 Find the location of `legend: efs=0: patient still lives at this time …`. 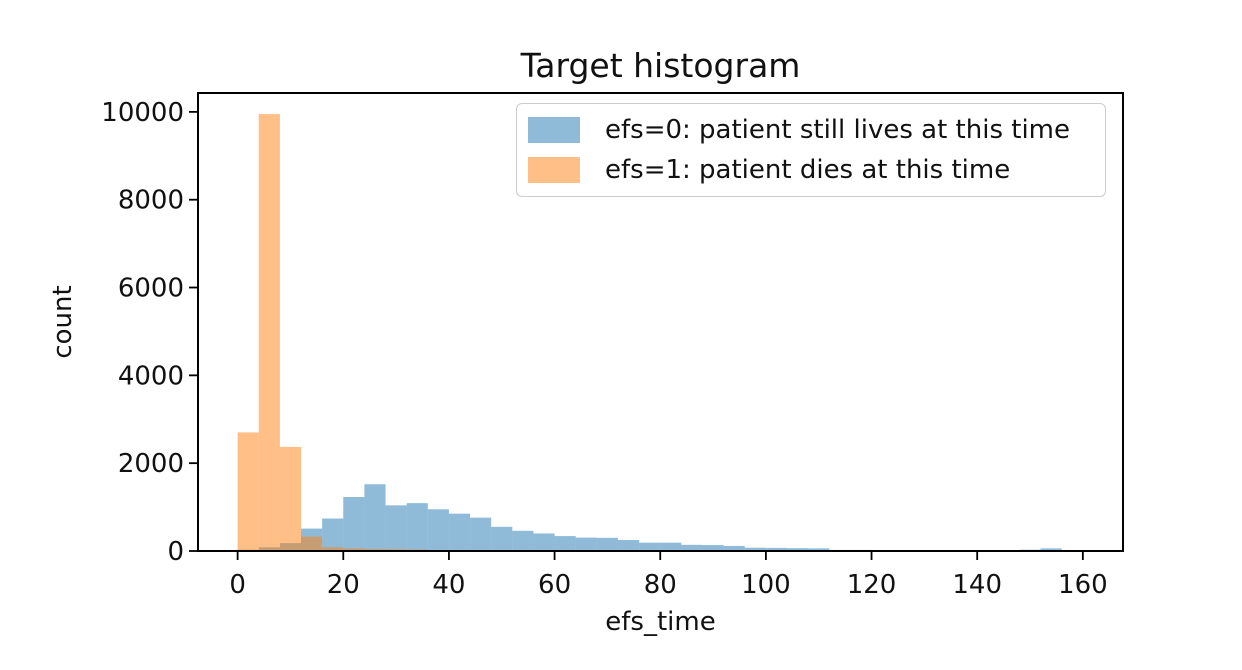

legend: efs=0: patient still lives at this time … is located at coordinates (811, 150).